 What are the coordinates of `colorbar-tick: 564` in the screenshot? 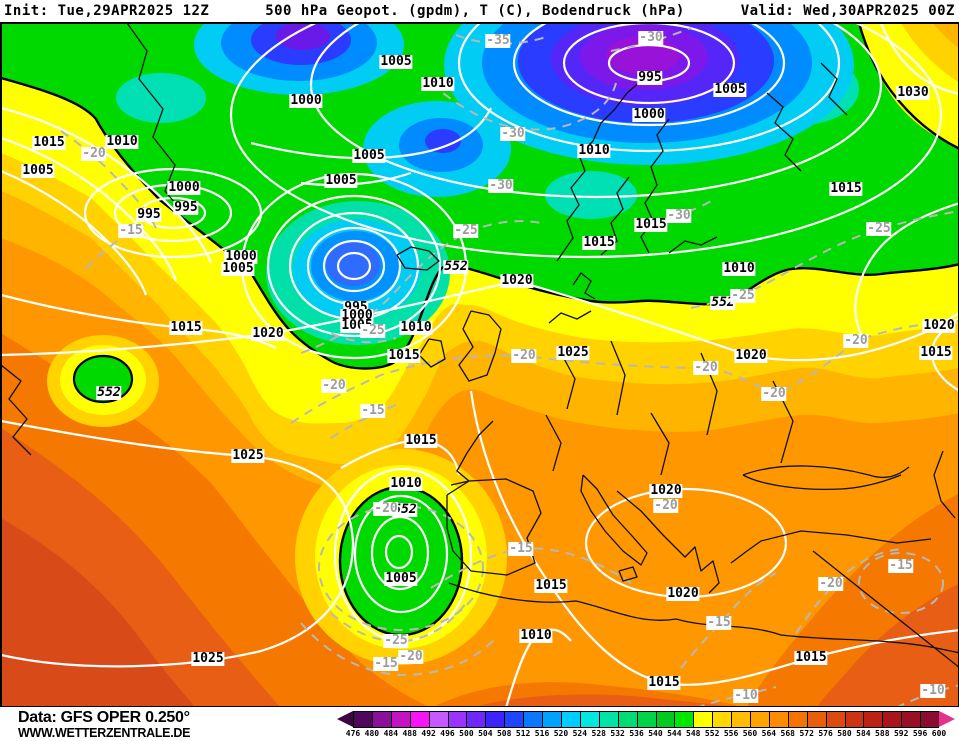 It's located at (769, 733).